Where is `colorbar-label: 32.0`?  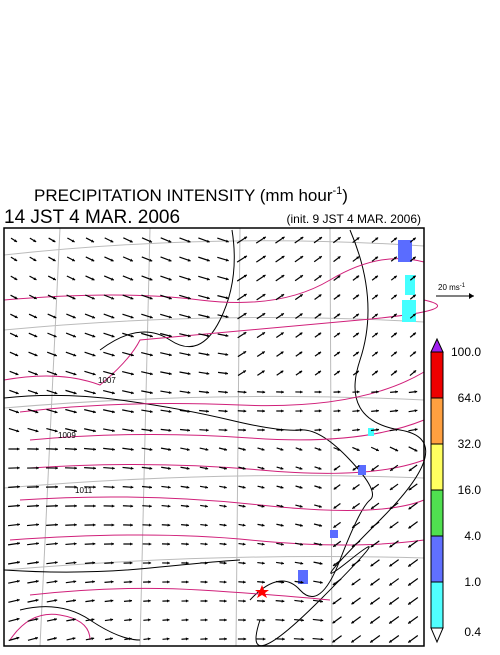 colorbar-label: 32.0 is located at coordinates (470, 444).